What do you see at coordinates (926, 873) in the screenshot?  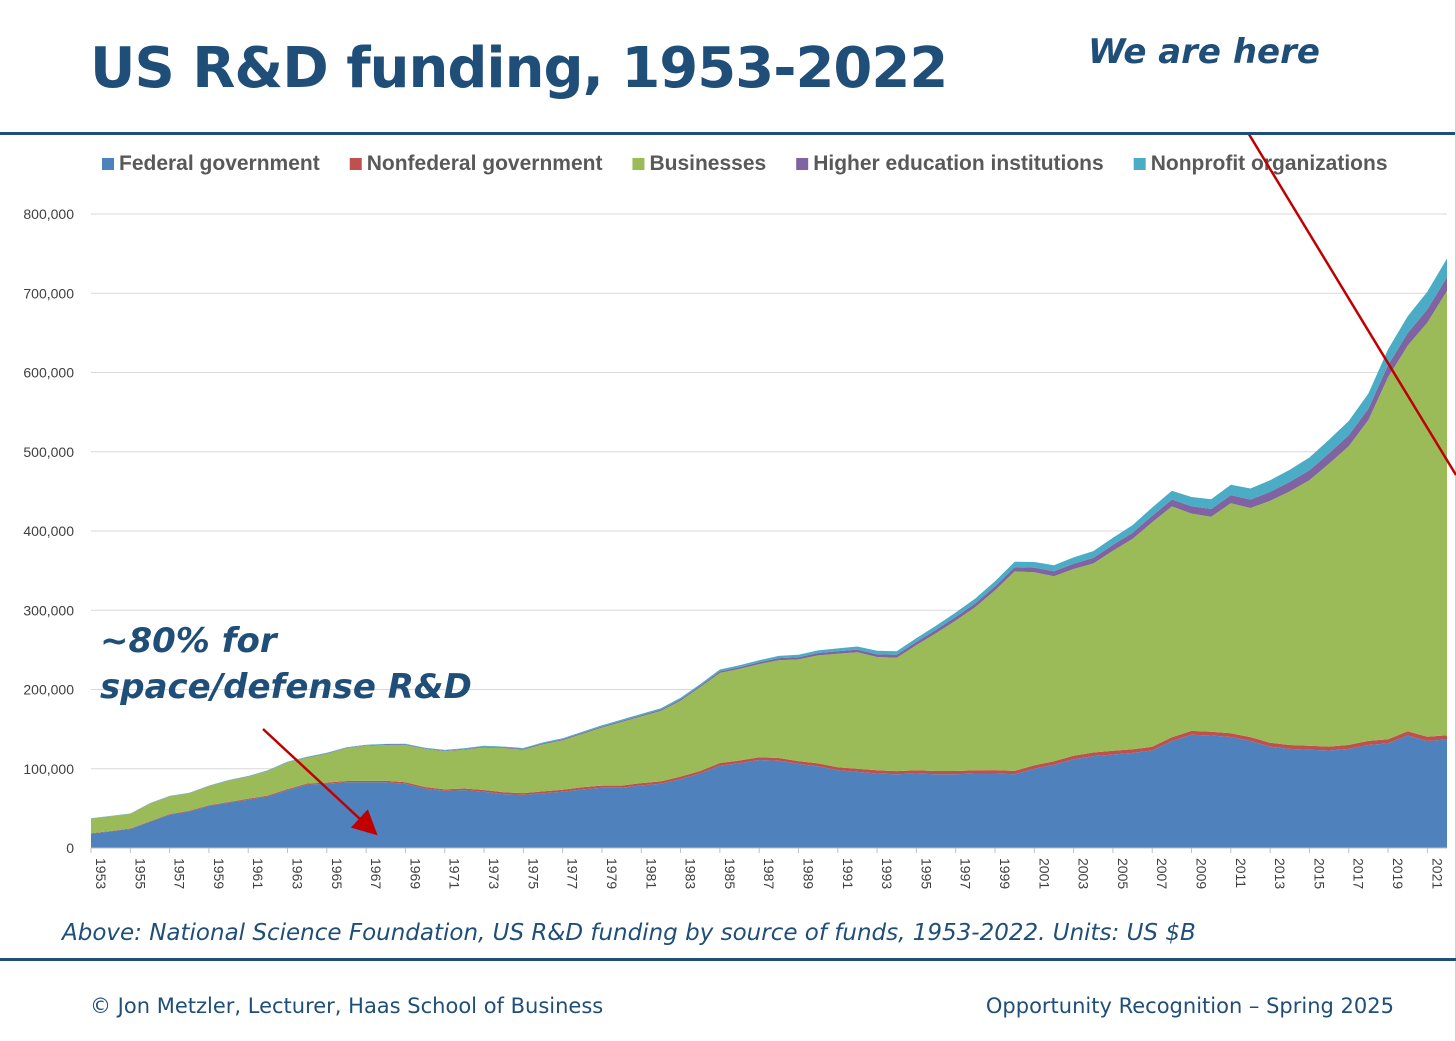 I see `x-tick-label: 1995` at bounding box center [926, 873].